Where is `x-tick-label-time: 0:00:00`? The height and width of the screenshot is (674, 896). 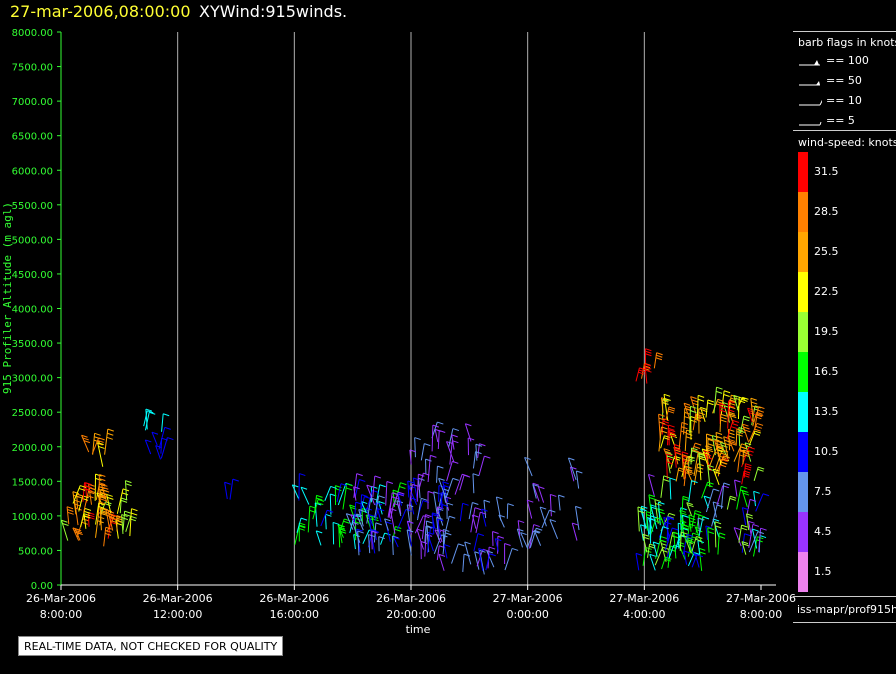
x-tick-label-time: 0:00:00 is located at coordinates (527, 614).